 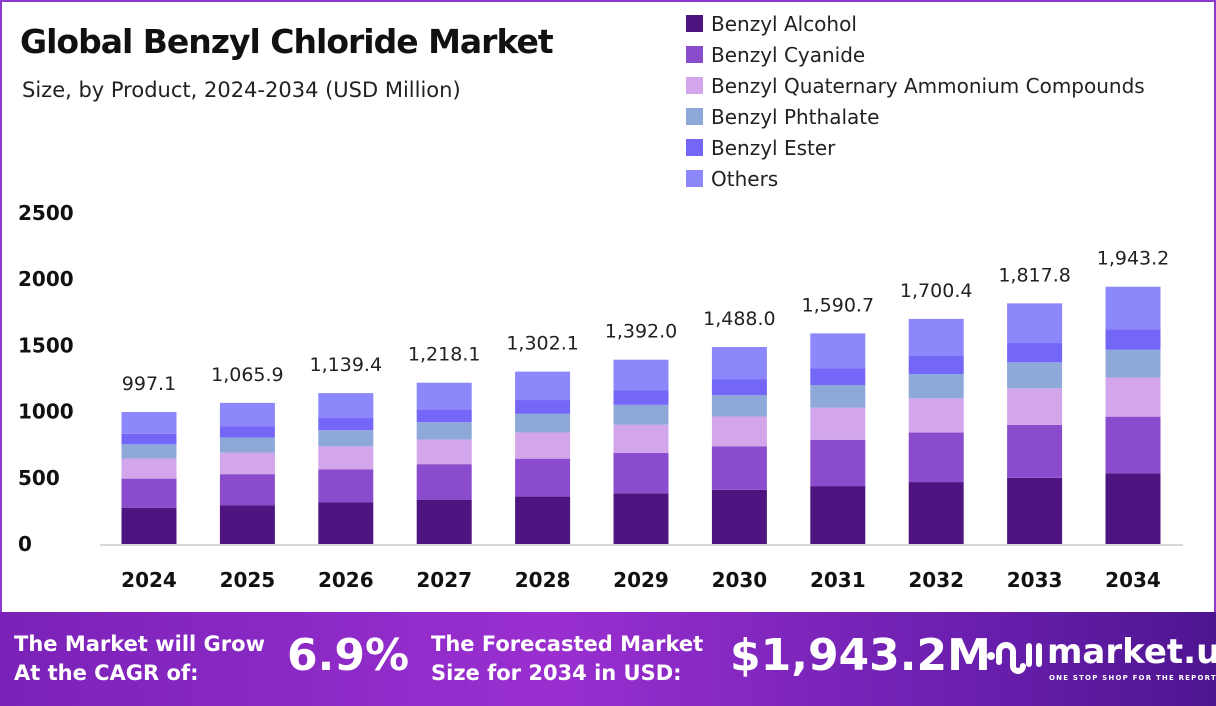 I want to click on legend-label: Benzyl Alcohol, so click(x=784, y=23).